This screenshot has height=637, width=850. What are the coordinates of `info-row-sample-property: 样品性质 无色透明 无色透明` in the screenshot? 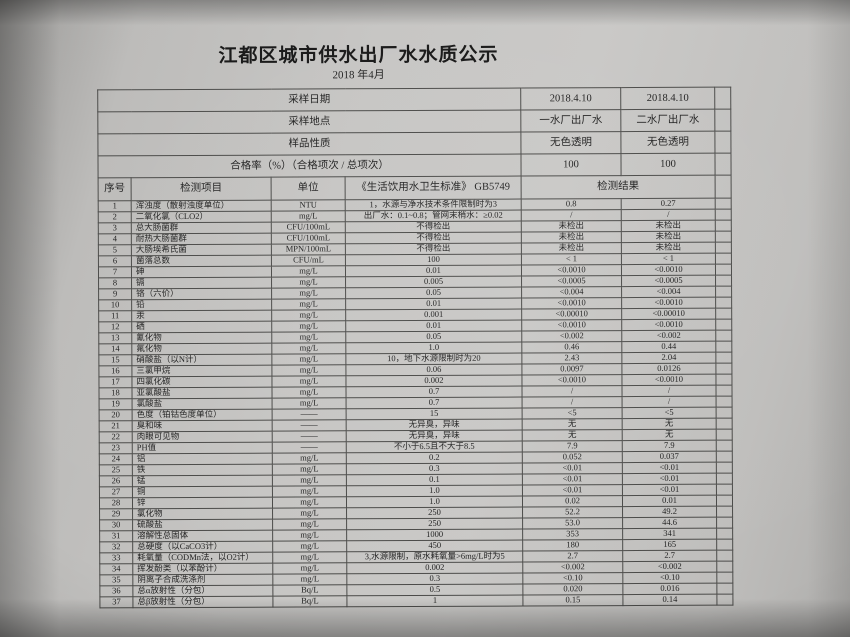 It's located at (414, 143).